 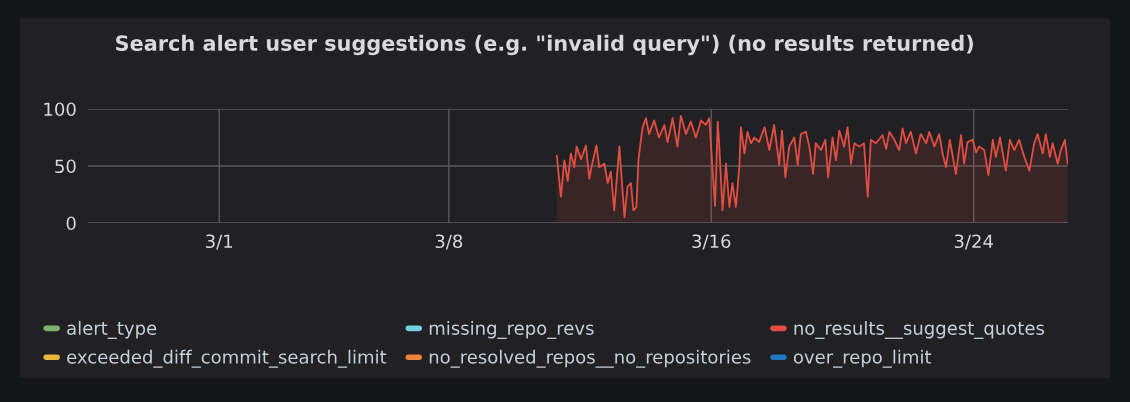 I want to click on legend-label: exceeded_diff_commit_search_limit, so click(x=227, y=358).